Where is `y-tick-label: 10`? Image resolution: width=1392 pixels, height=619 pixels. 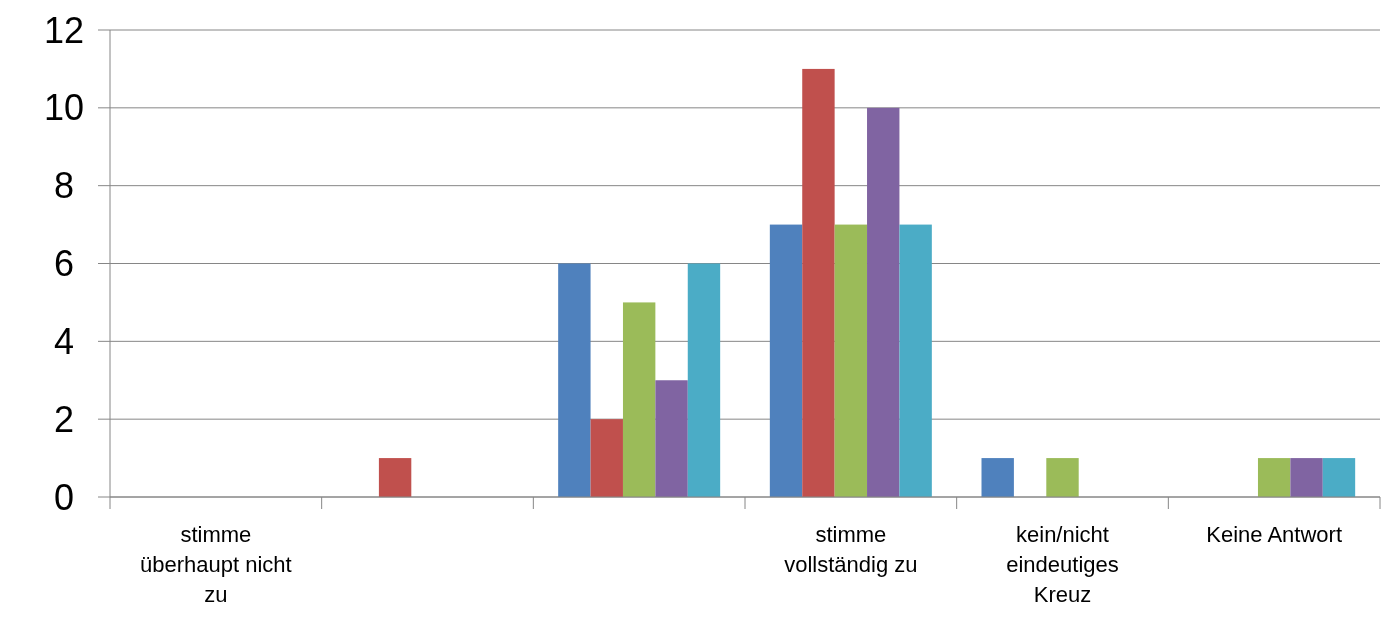 y-tick-label: 10 is located at coordinates (64, 108).